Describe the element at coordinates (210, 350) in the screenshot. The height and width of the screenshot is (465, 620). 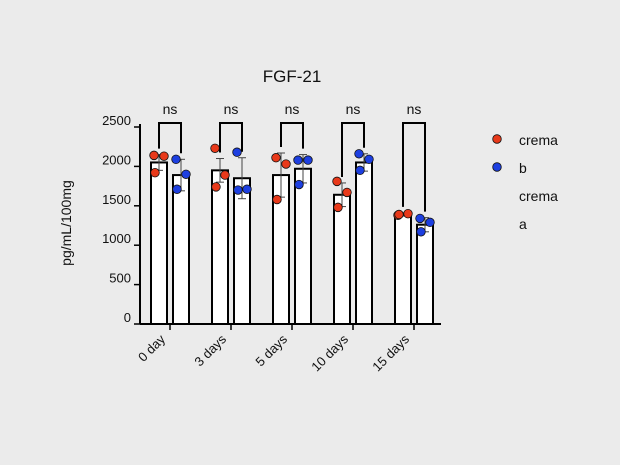
I see `x-tick-label: 3 days` at that location.